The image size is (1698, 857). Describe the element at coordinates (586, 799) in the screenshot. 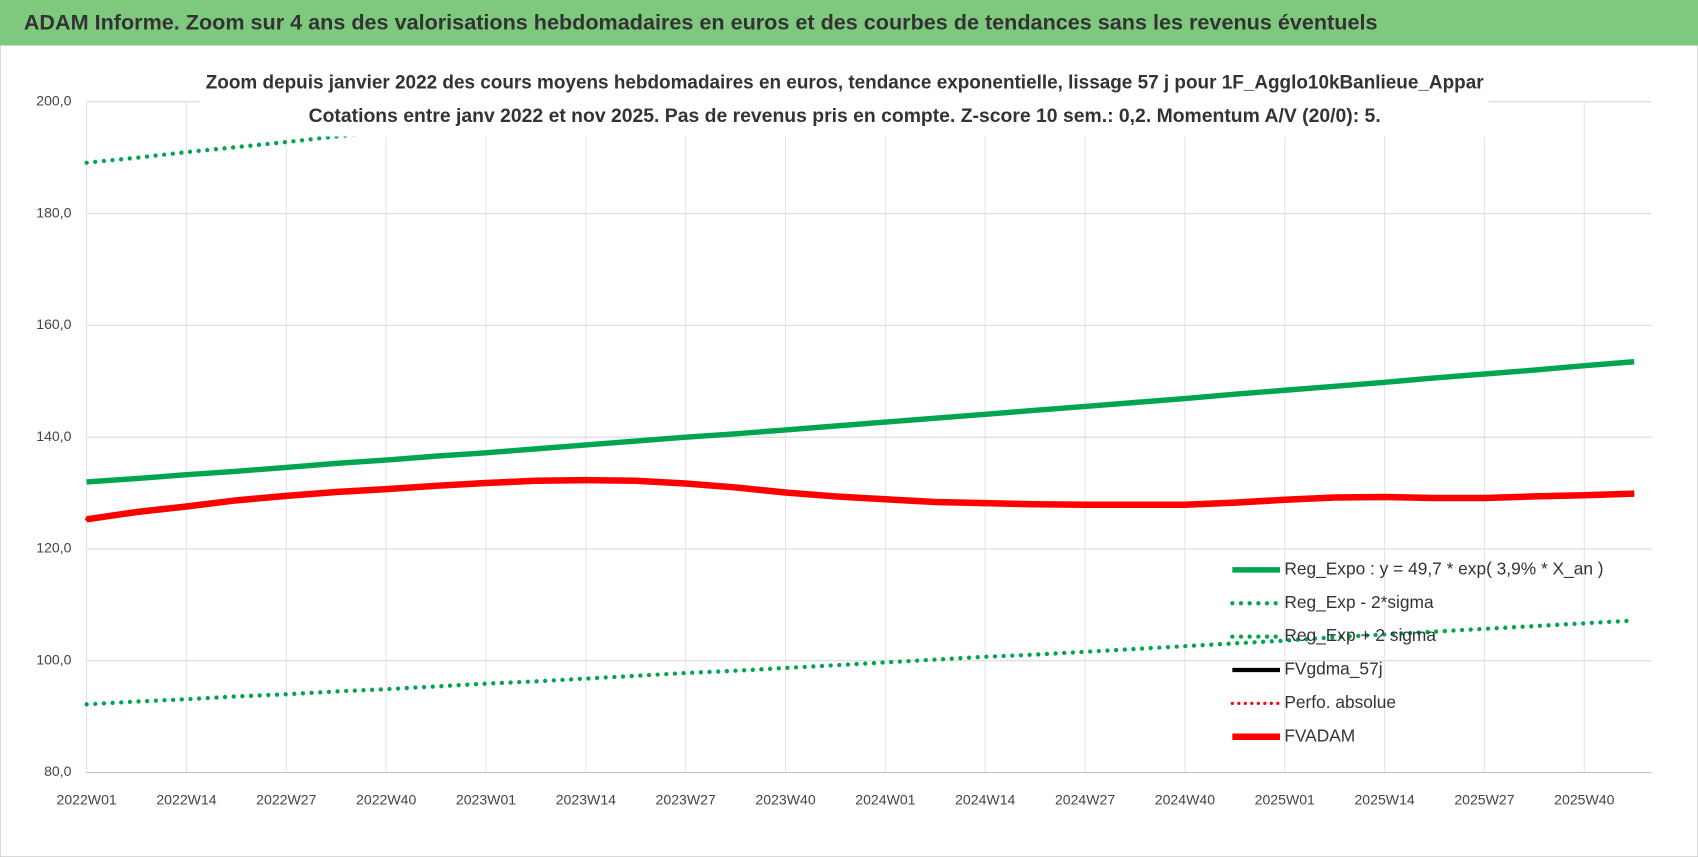

I see `x-tick-label: 2023W14` at that location.